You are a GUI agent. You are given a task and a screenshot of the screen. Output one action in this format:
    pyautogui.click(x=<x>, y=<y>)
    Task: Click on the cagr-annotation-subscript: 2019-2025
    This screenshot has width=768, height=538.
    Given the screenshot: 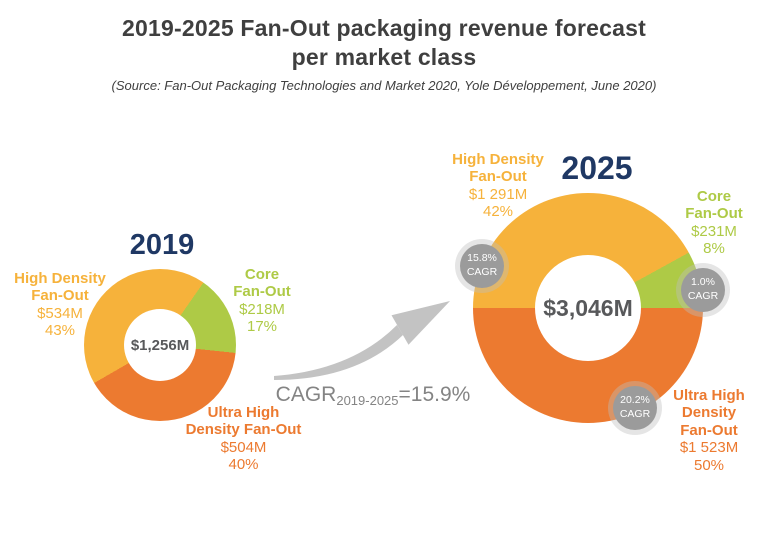 What is the action you would take?
    pyautogui.click(x=367, y=400)
    